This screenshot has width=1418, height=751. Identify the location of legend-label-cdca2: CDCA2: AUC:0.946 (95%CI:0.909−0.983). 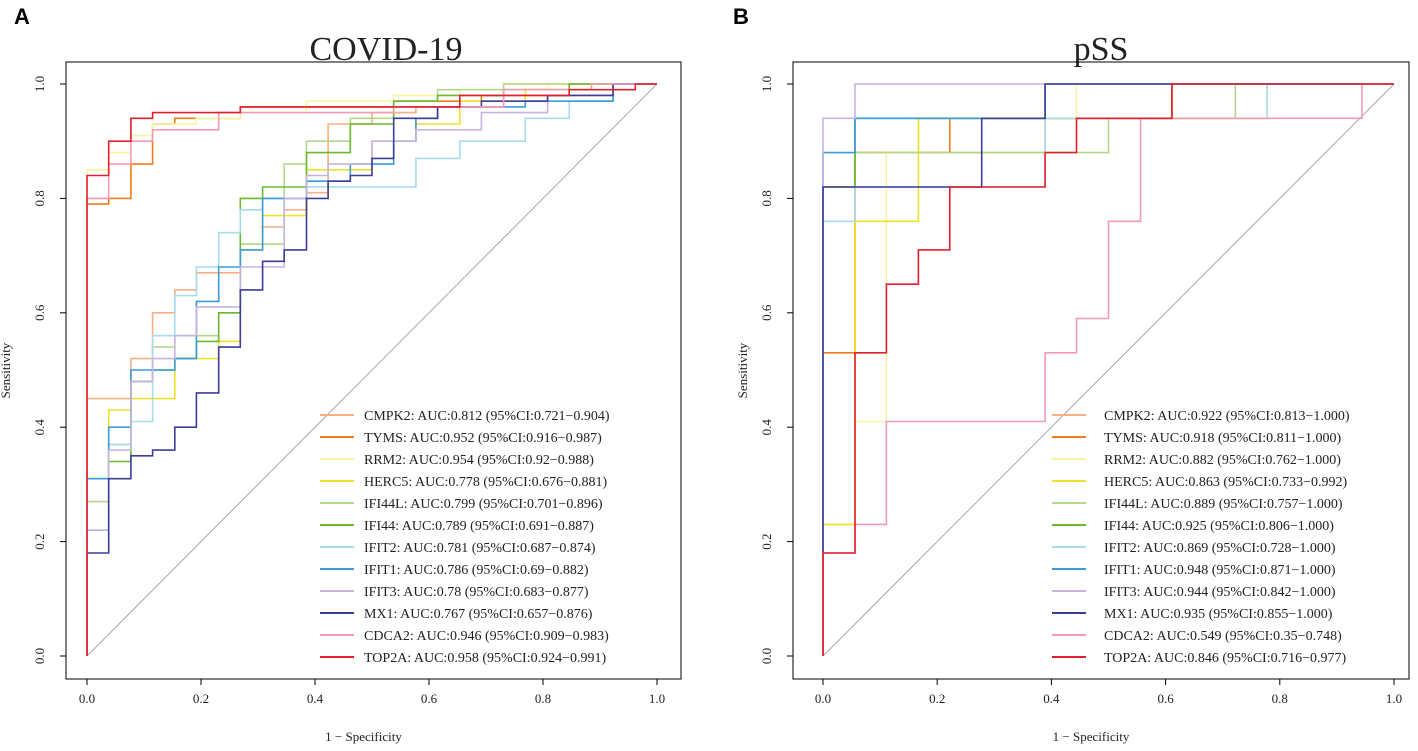
(486, 636).